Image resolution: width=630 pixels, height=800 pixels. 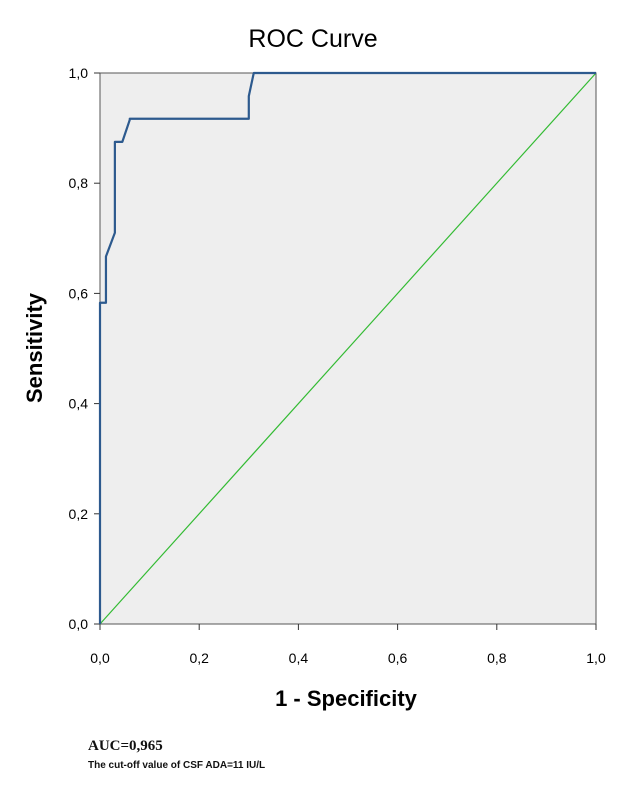 What do you see at coordinates (299, 658) in the screenshot?
I see `x-tick-label: 0,4` at bounding box center [299, 658].